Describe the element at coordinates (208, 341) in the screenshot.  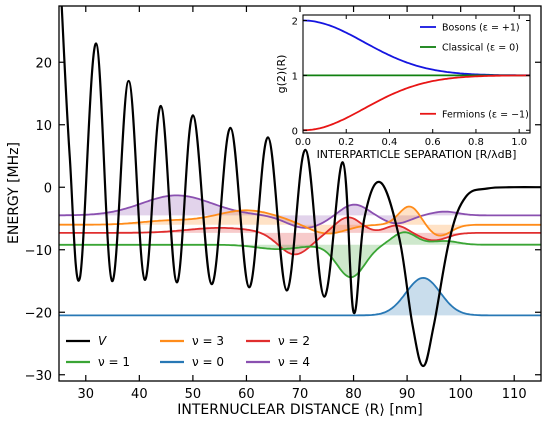
I see `legend-label: ν = 3` at that location.